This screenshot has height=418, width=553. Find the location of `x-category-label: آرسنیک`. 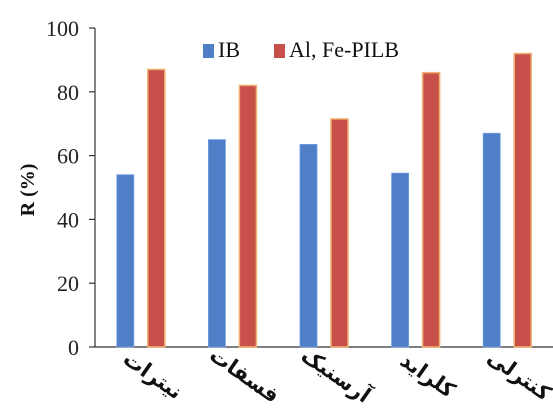

x-category-label: آرسنیک is located at coordinates (336, 375).